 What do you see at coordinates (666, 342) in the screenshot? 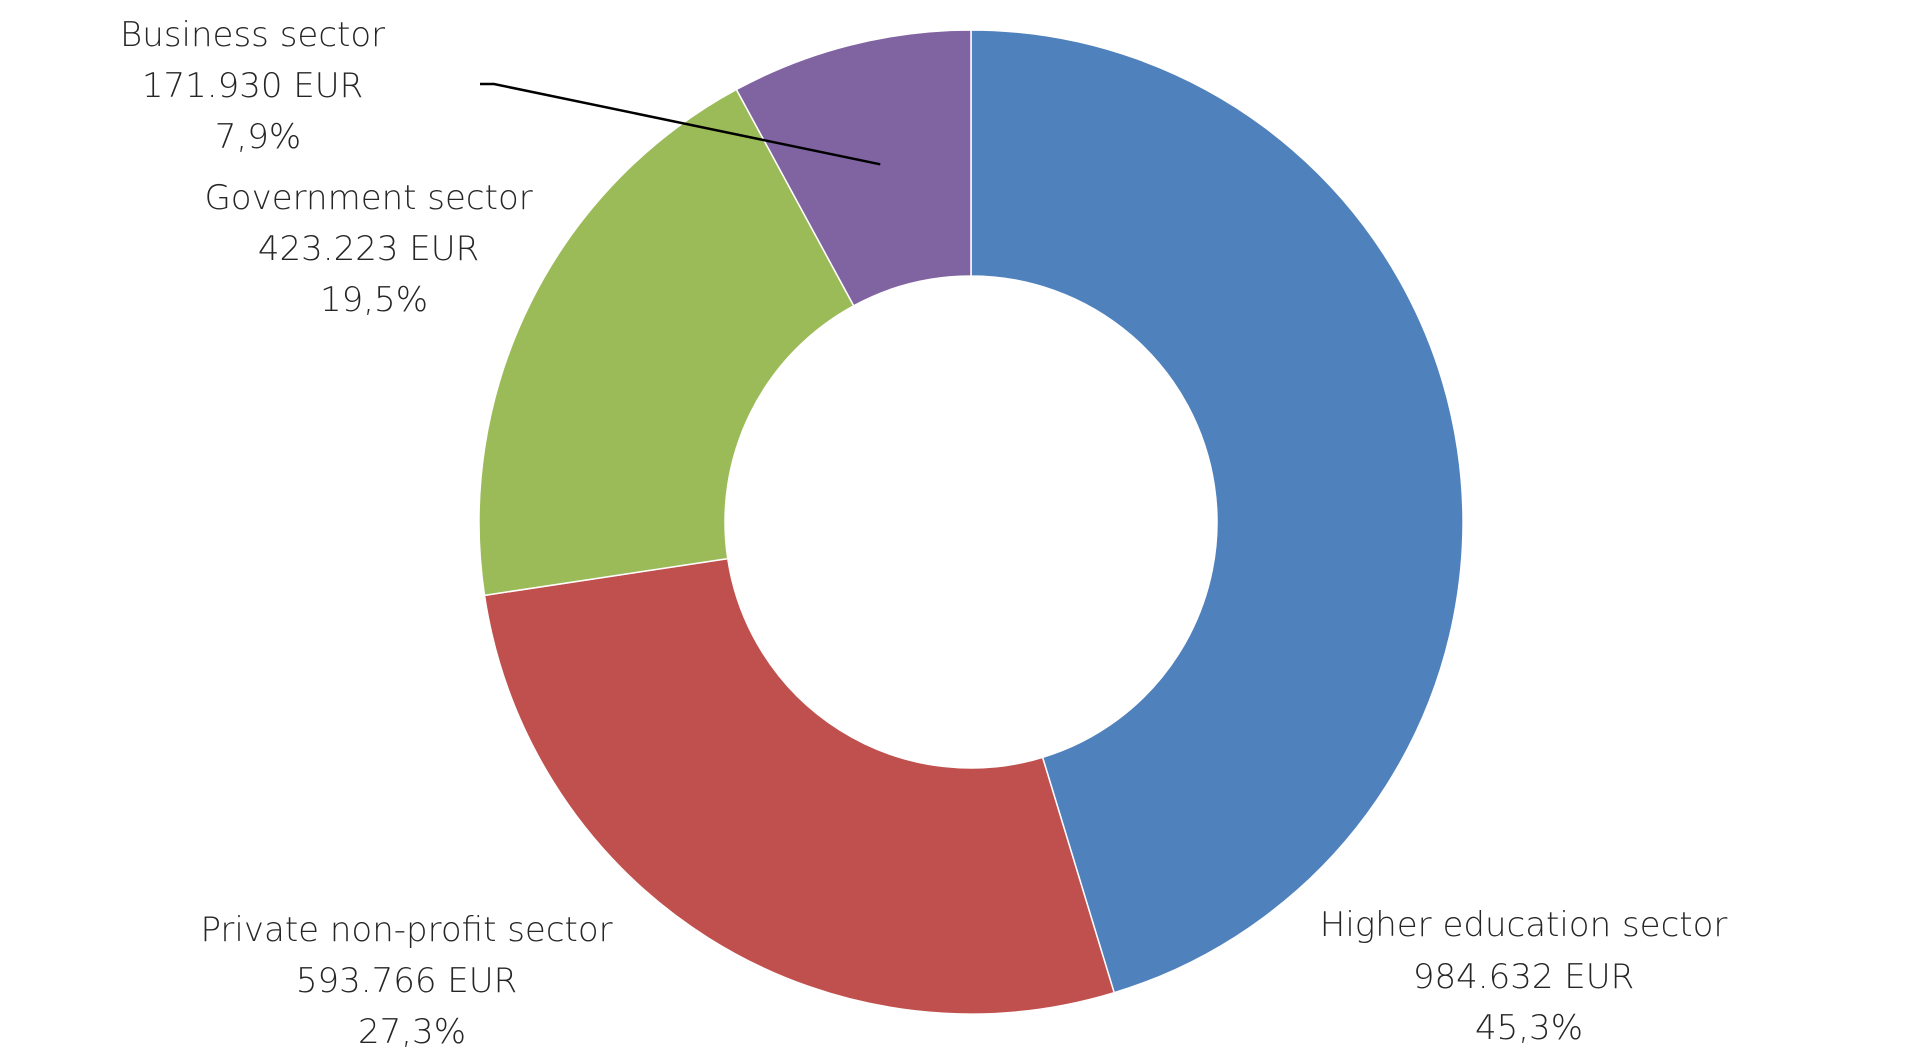
I see `slice-government` at bounding box center [666, 342].